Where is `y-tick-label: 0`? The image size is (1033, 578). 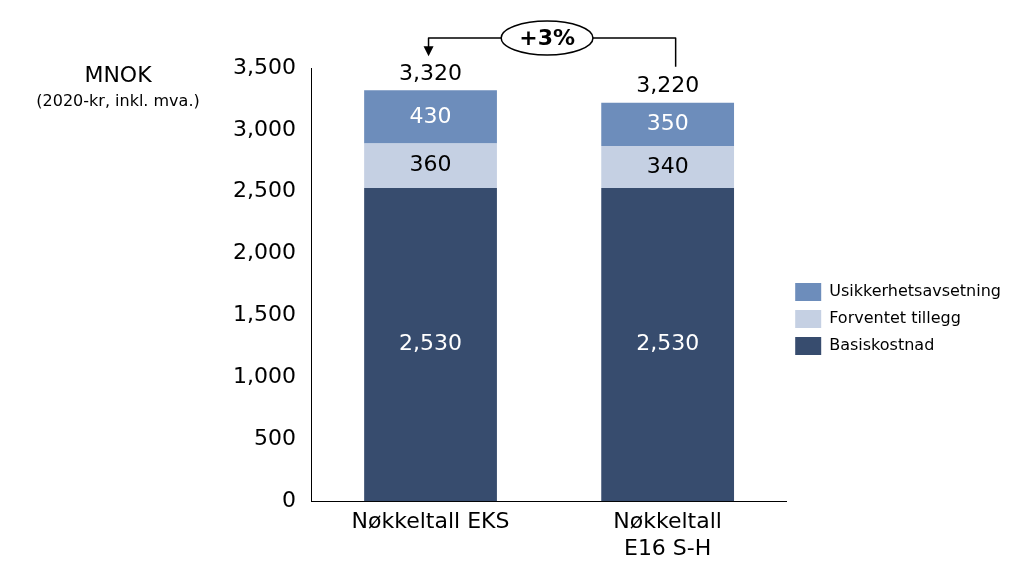
y-tick-label: 0 is located at coordinates (288, 499).